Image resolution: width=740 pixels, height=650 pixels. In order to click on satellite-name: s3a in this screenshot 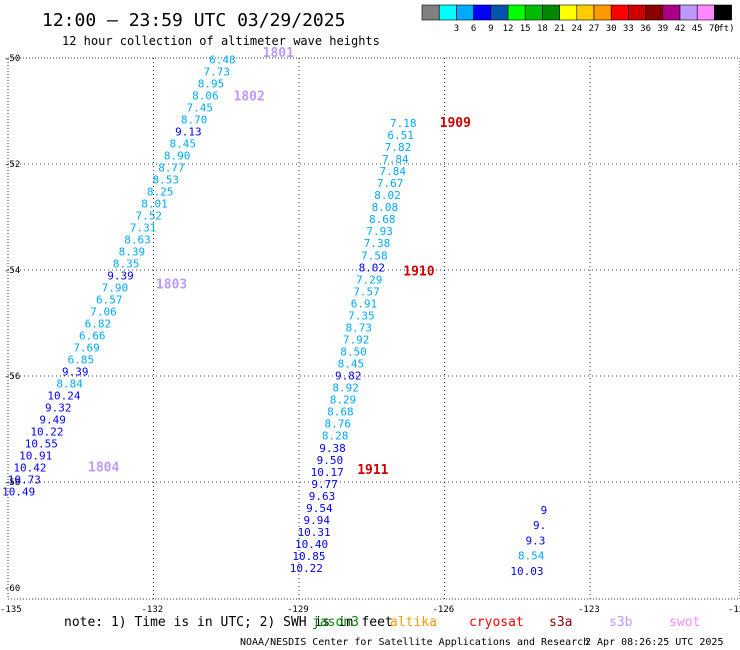, I will do `click(560, 622)`.